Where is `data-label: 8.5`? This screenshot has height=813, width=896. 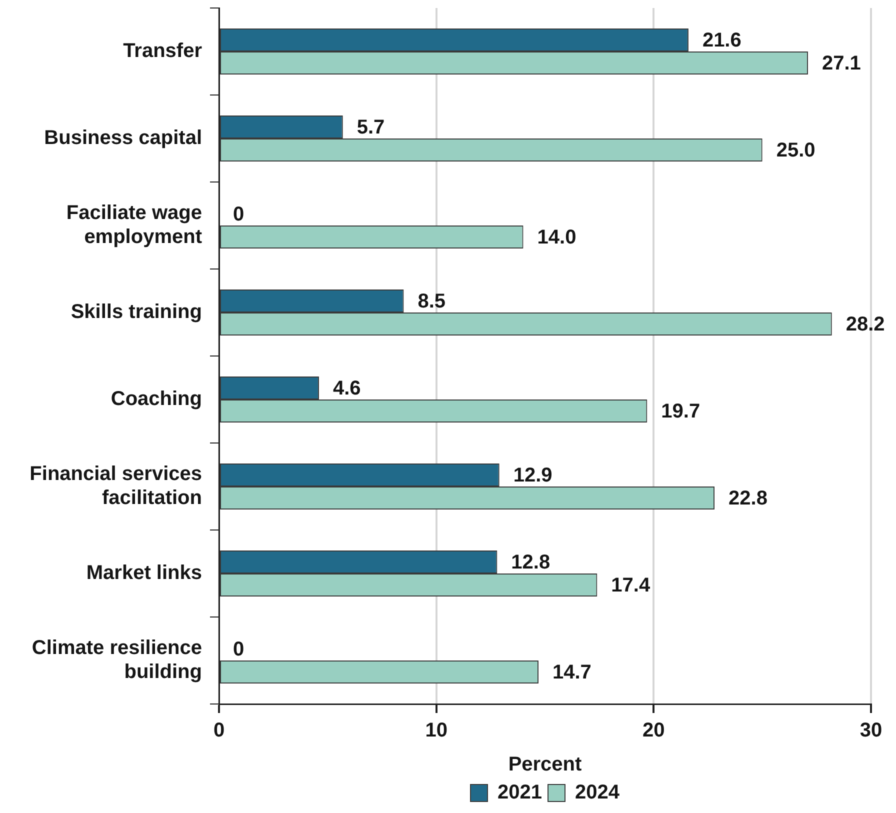
data-label: 8.5 is located at coordinates (432, 301).